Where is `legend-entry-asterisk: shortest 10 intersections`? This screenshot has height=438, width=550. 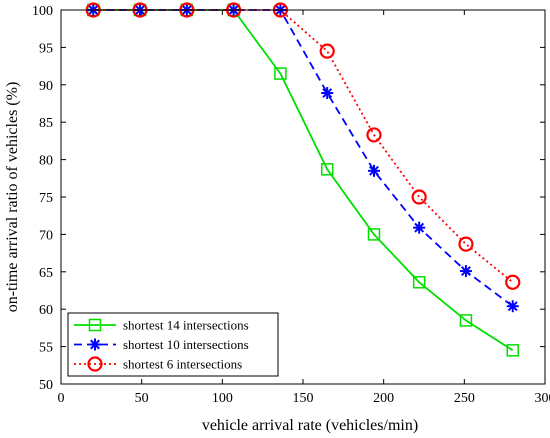
legend-entry-asterisk: shortest 10 intersections is located at coordinates (161, 344).